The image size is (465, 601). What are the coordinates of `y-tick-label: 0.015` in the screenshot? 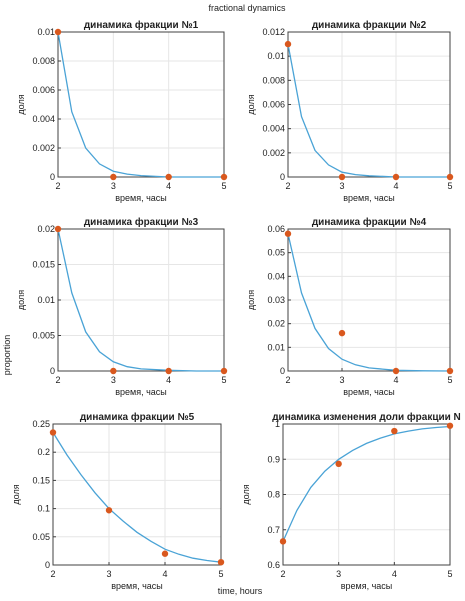 It's located at (43, 265).